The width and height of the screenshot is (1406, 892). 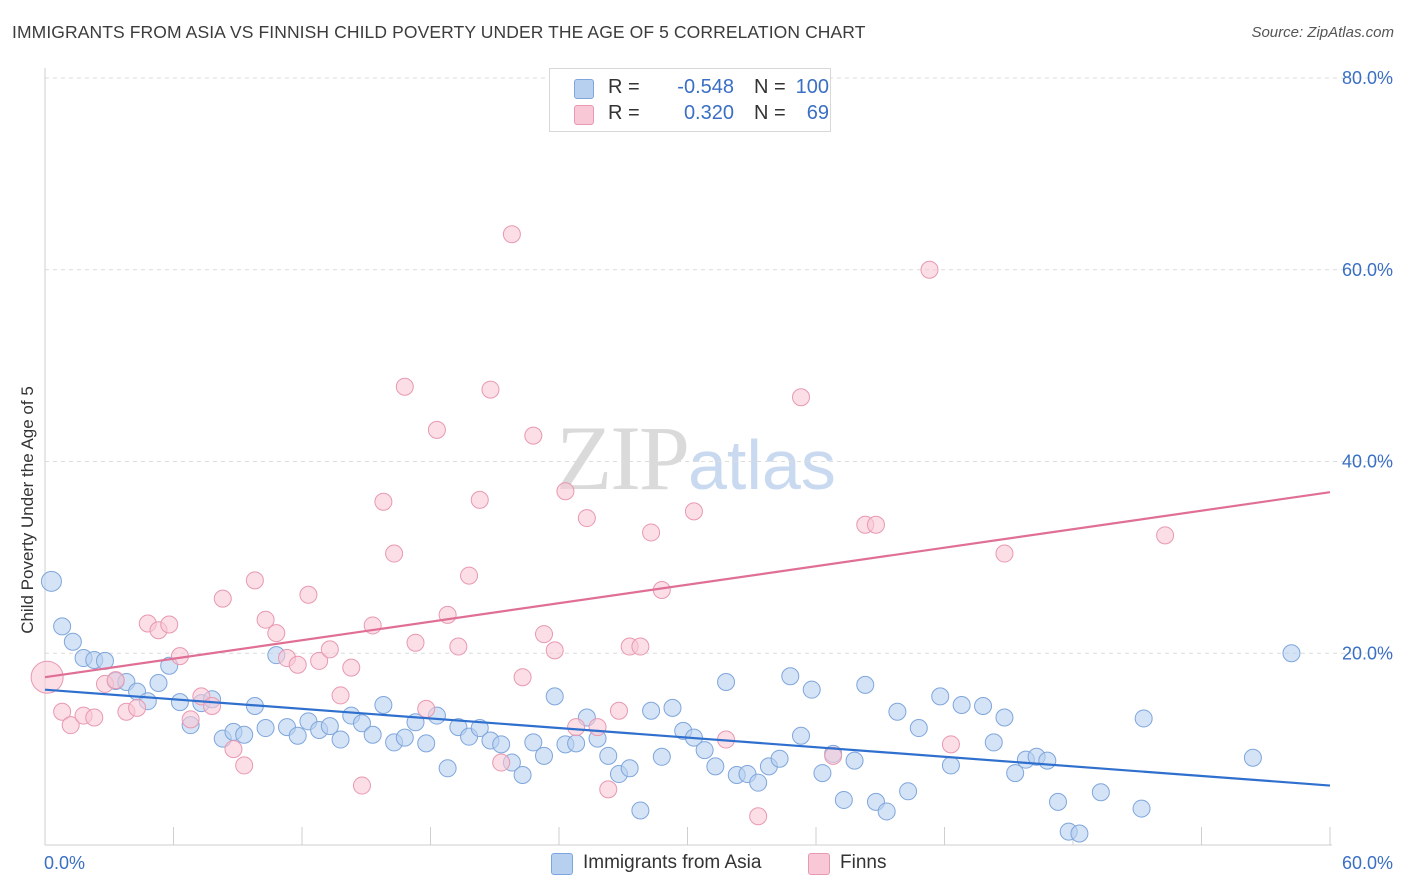 I want to click on source-label: Source: ZipAtlas.com, so click(x=1322, y=32).